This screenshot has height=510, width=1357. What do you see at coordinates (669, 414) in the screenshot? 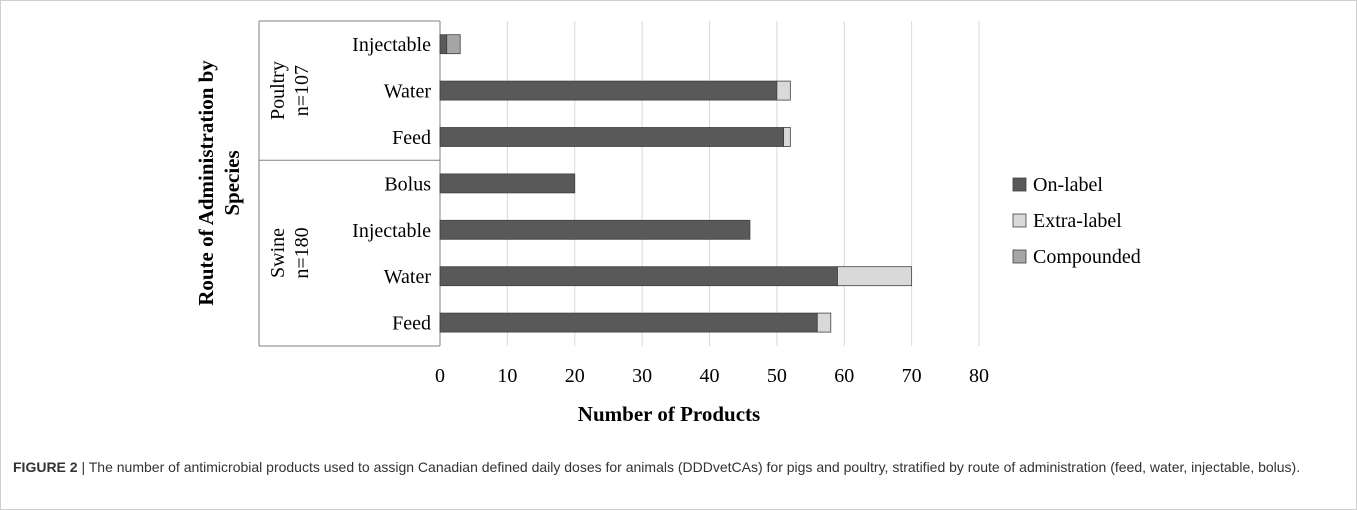
I see `x-axis-title: Number of Products` at bounding box center [669, 414].